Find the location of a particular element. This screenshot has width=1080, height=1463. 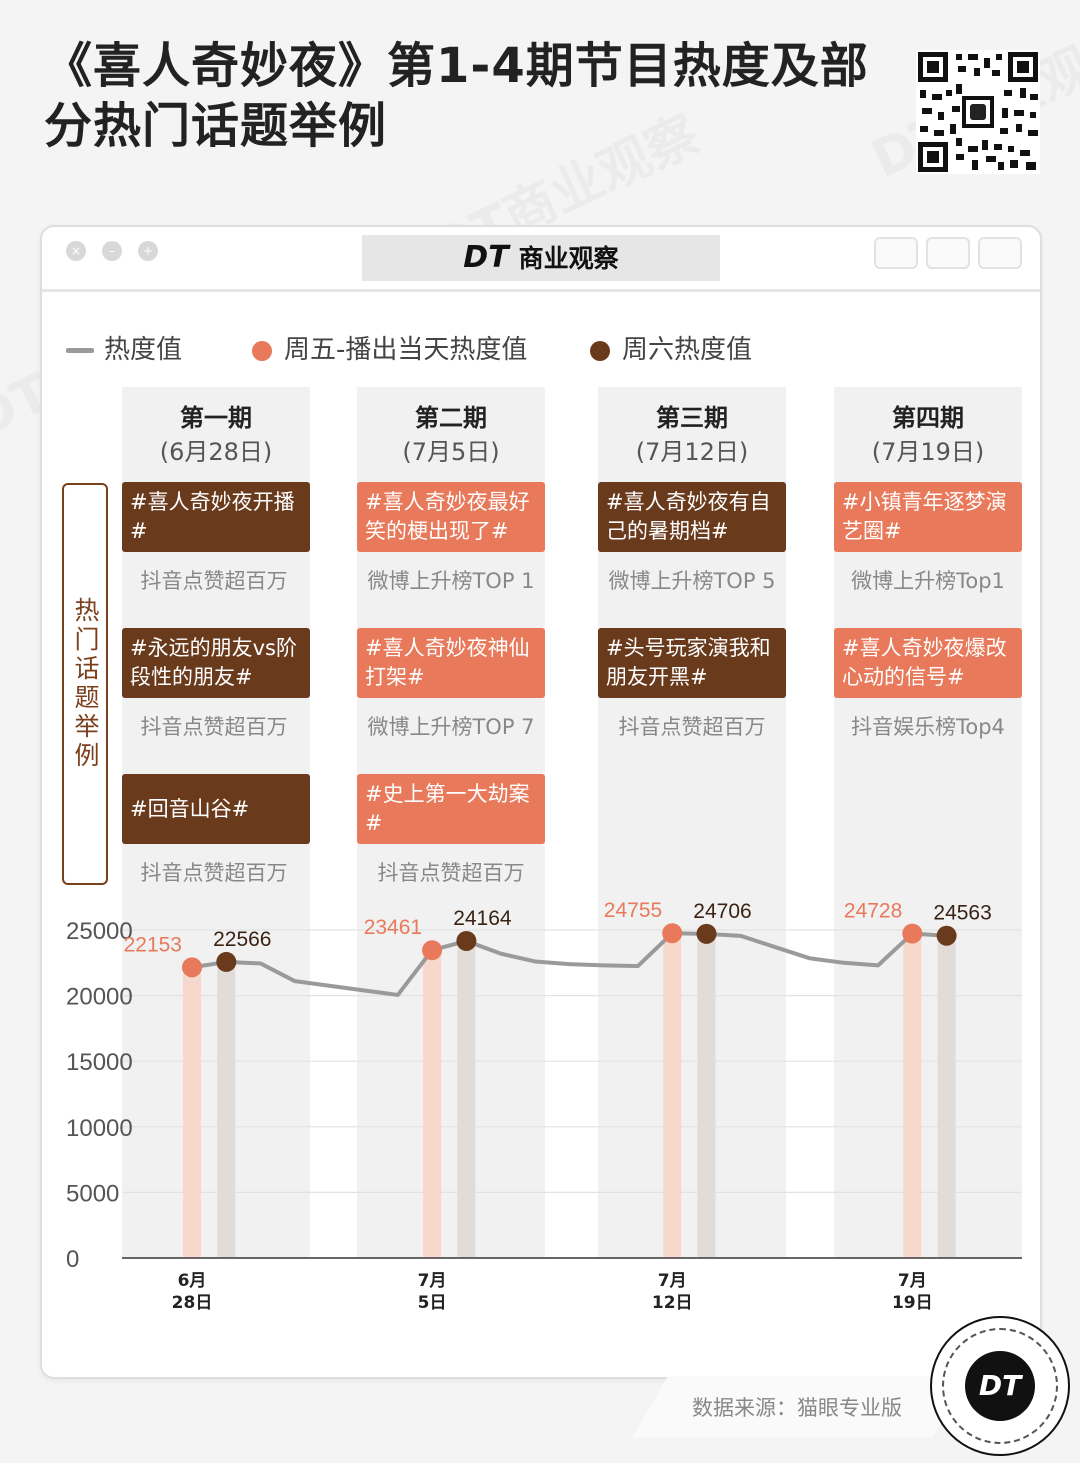

legend-item-heat: 热度值 is located at coordinates (124, 350).